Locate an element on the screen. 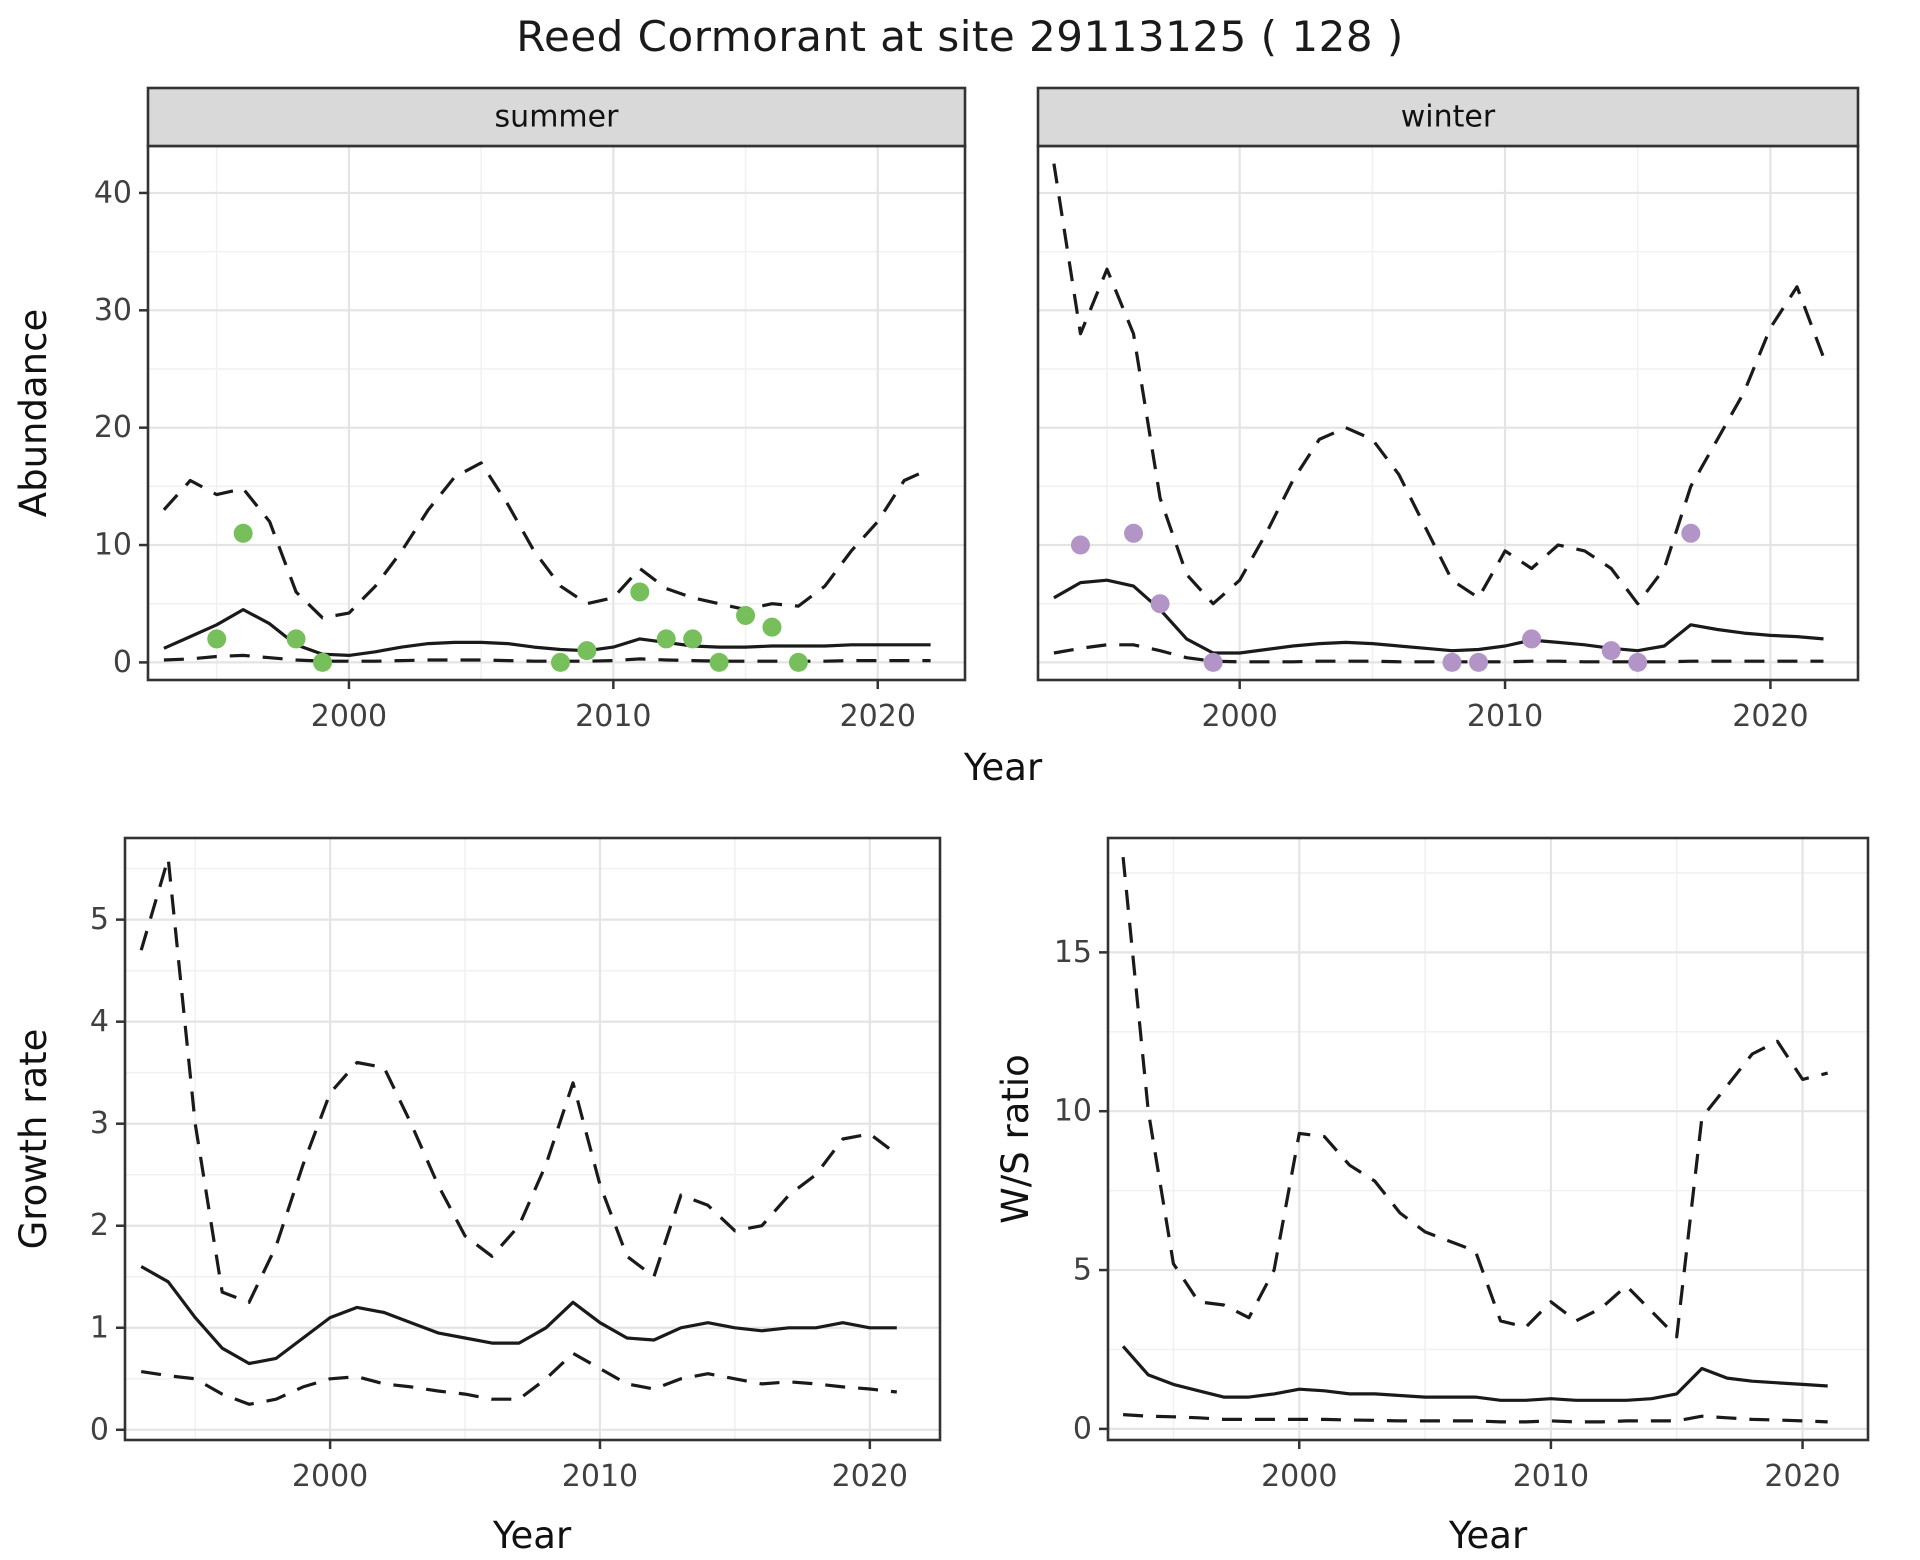 This screenshot has height=1560, width=1920. x-axis-title-shared: Year is located at coordinates (1003, 767).